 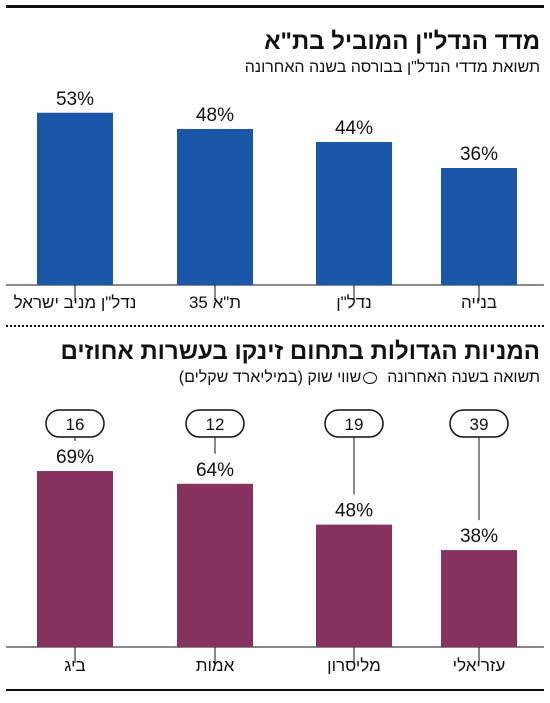 I want to click on category-label: נדל"ן מניב ישראל, so click(x=75, y=302).